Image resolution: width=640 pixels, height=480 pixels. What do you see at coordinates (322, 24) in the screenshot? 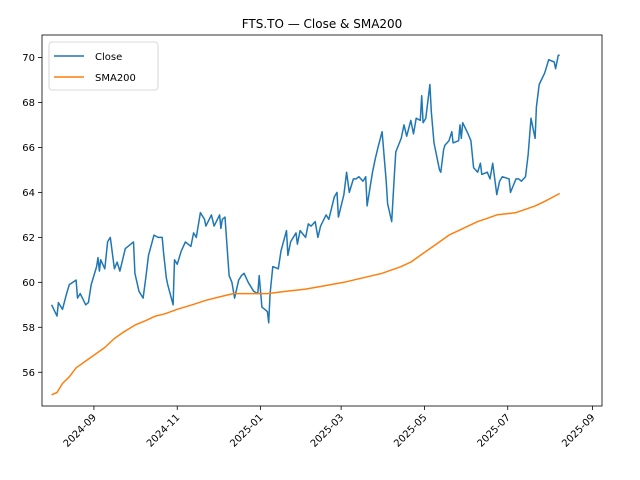
I see `chart-title: FTS.TO — Close & SMA200` at bounding box center [322, 24].